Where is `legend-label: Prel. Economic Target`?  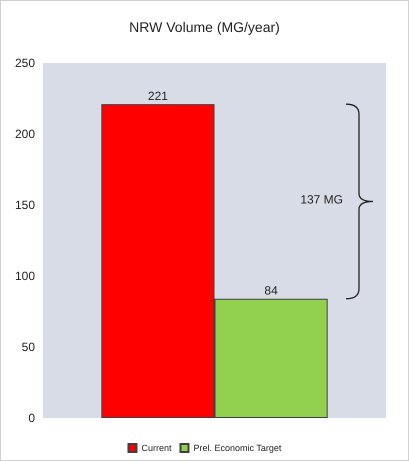 legend-label: Prel. Economic Target is located at coordinates (237, 448).